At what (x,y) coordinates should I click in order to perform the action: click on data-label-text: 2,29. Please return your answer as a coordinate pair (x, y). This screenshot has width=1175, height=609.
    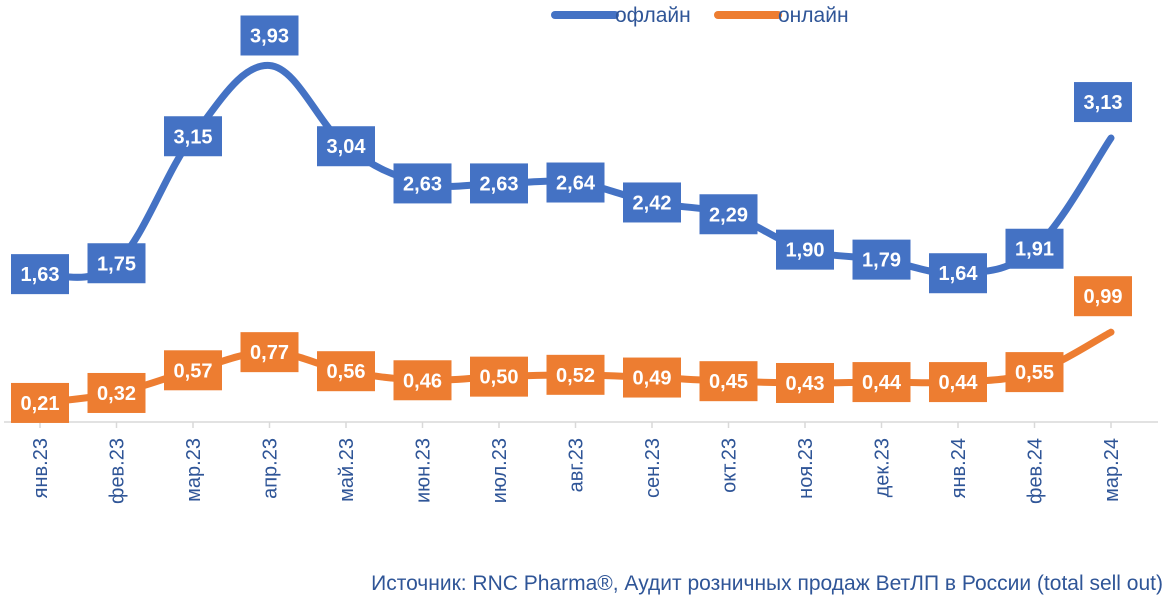
    Looking at the image, I should click on (728, 215).